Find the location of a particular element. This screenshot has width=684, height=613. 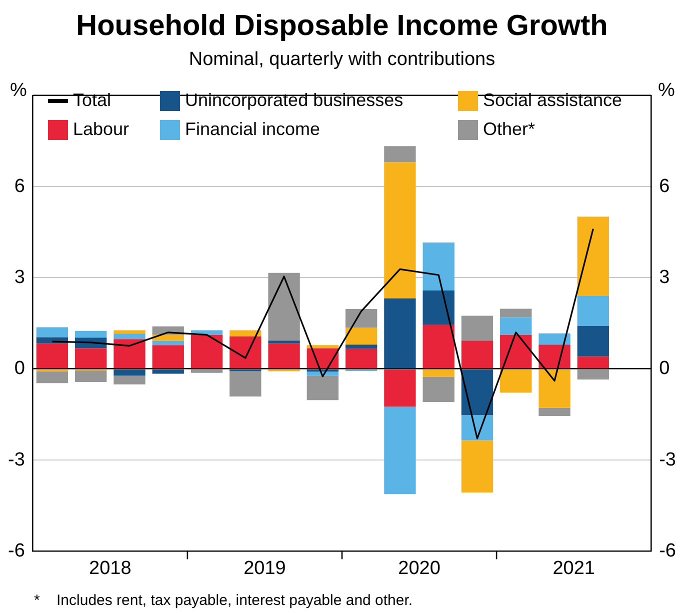

chart-subtitle: Nominal, quarterly with contributions is located at coordinates (342, 60).